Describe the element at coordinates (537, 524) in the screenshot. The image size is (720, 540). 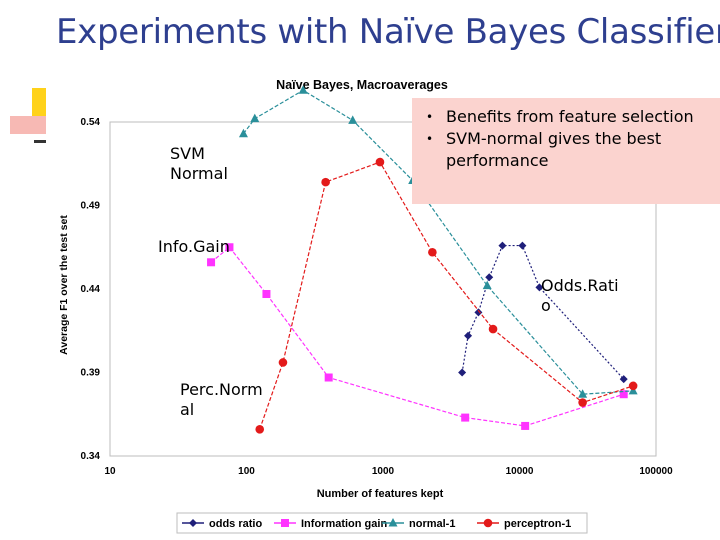
I see `legend-label-perceptron-1: perceptron-1` at that location.